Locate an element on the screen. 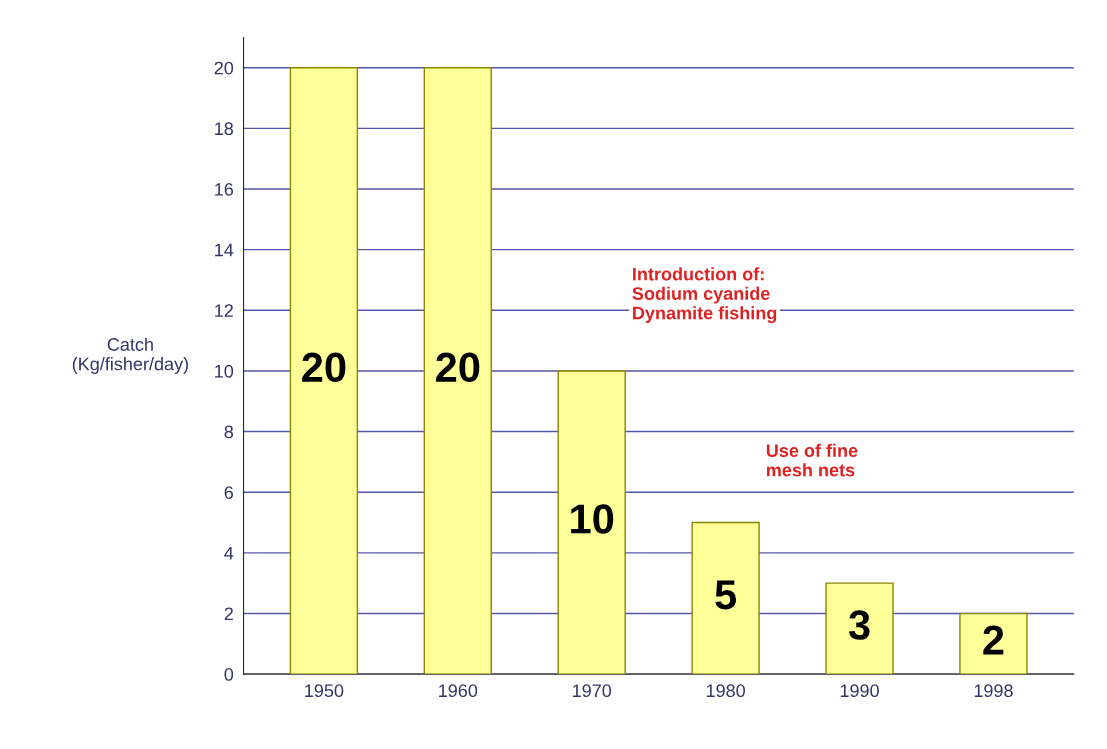  y-tick-label: 16 is located at coordinates (224, 189).